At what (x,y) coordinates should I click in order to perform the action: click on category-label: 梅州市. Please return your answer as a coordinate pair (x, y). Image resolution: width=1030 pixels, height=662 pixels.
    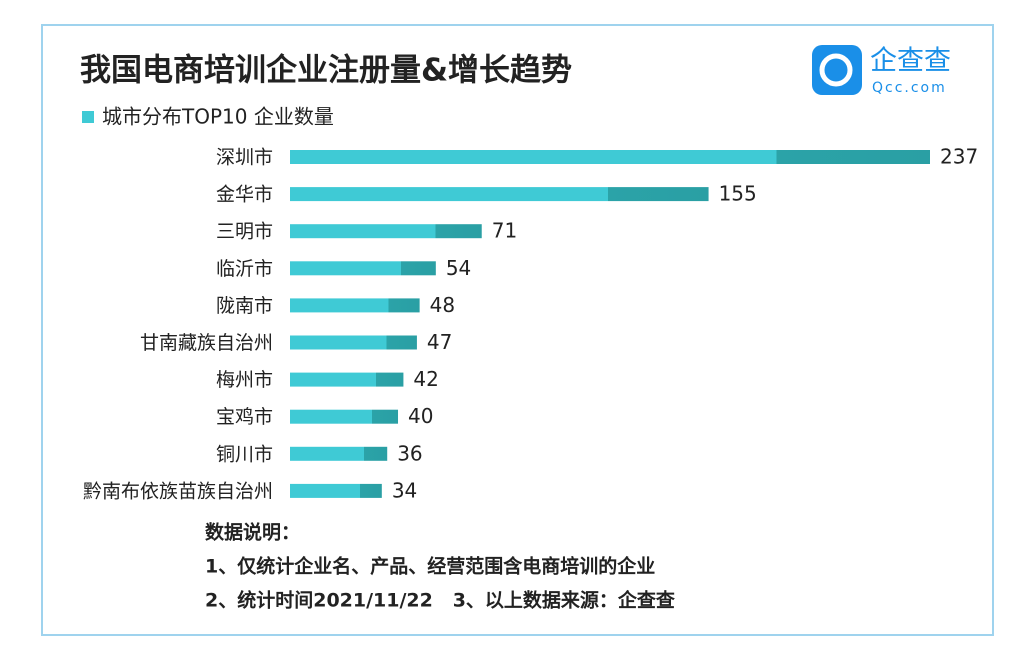
    Looking at the image, I should click on (244, 380).